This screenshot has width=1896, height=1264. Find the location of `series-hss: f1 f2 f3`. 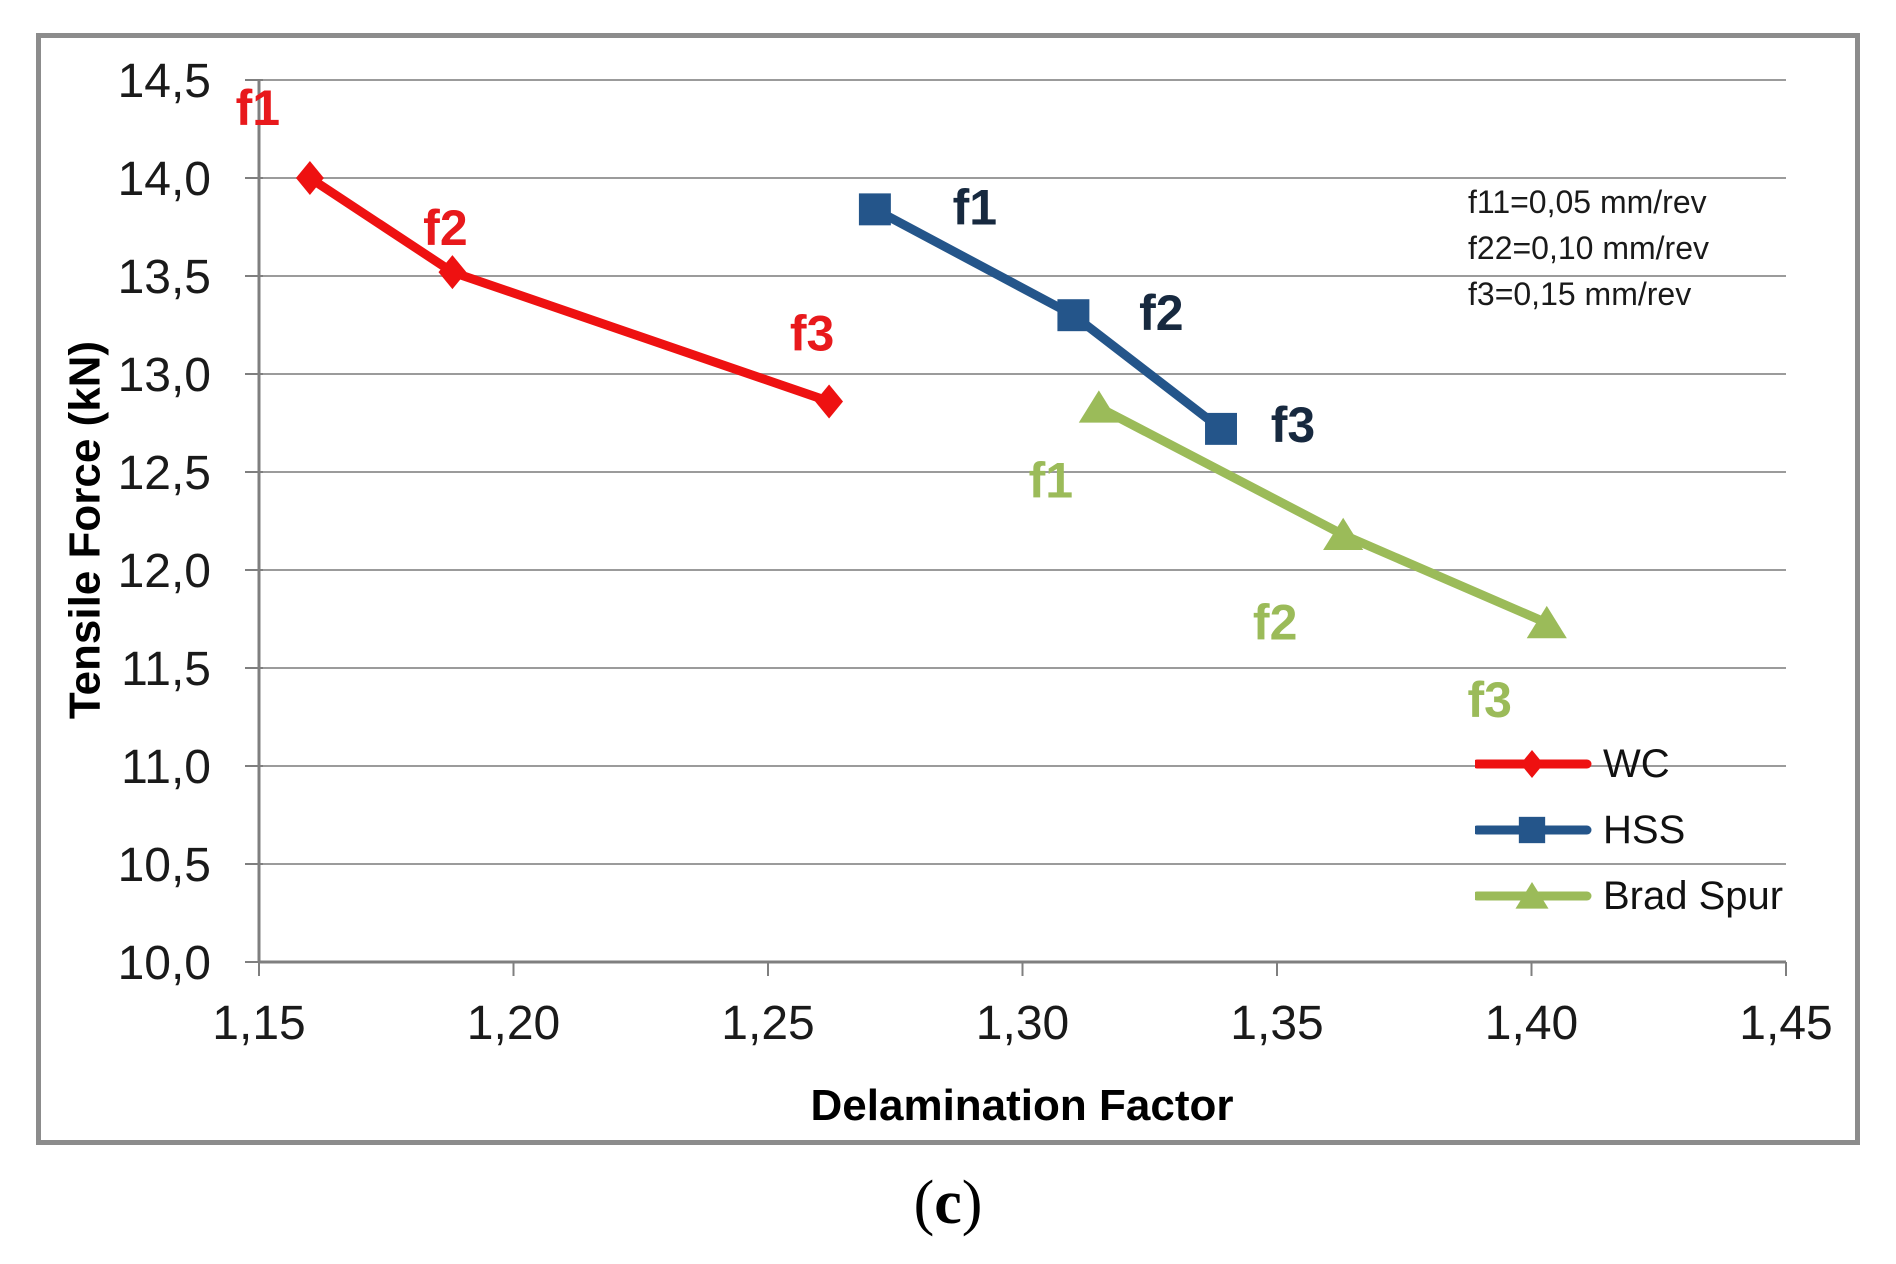

series-hss: f1 f2 f3 is located at coordinates (1086, 316).